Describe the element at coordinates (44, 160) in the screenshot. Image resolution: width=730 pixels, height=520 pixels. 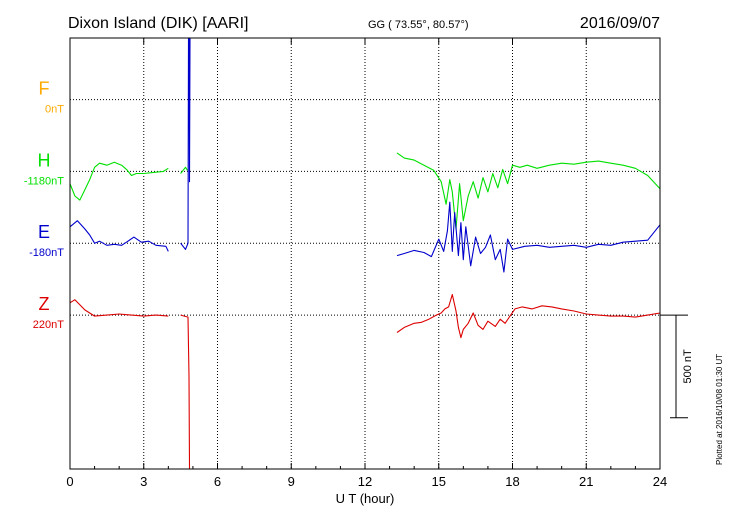
I see `component-letter-H: H` at that location.